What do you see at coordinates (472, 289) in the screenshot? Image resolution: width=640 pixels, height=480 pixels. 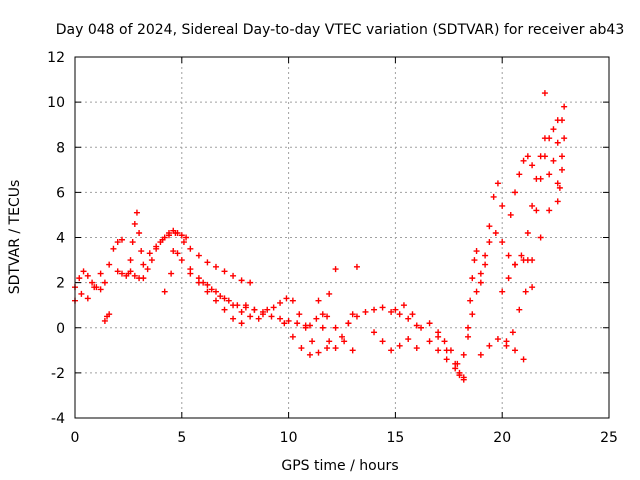 I see `series-arc-y` at bounding box center [472, 289].